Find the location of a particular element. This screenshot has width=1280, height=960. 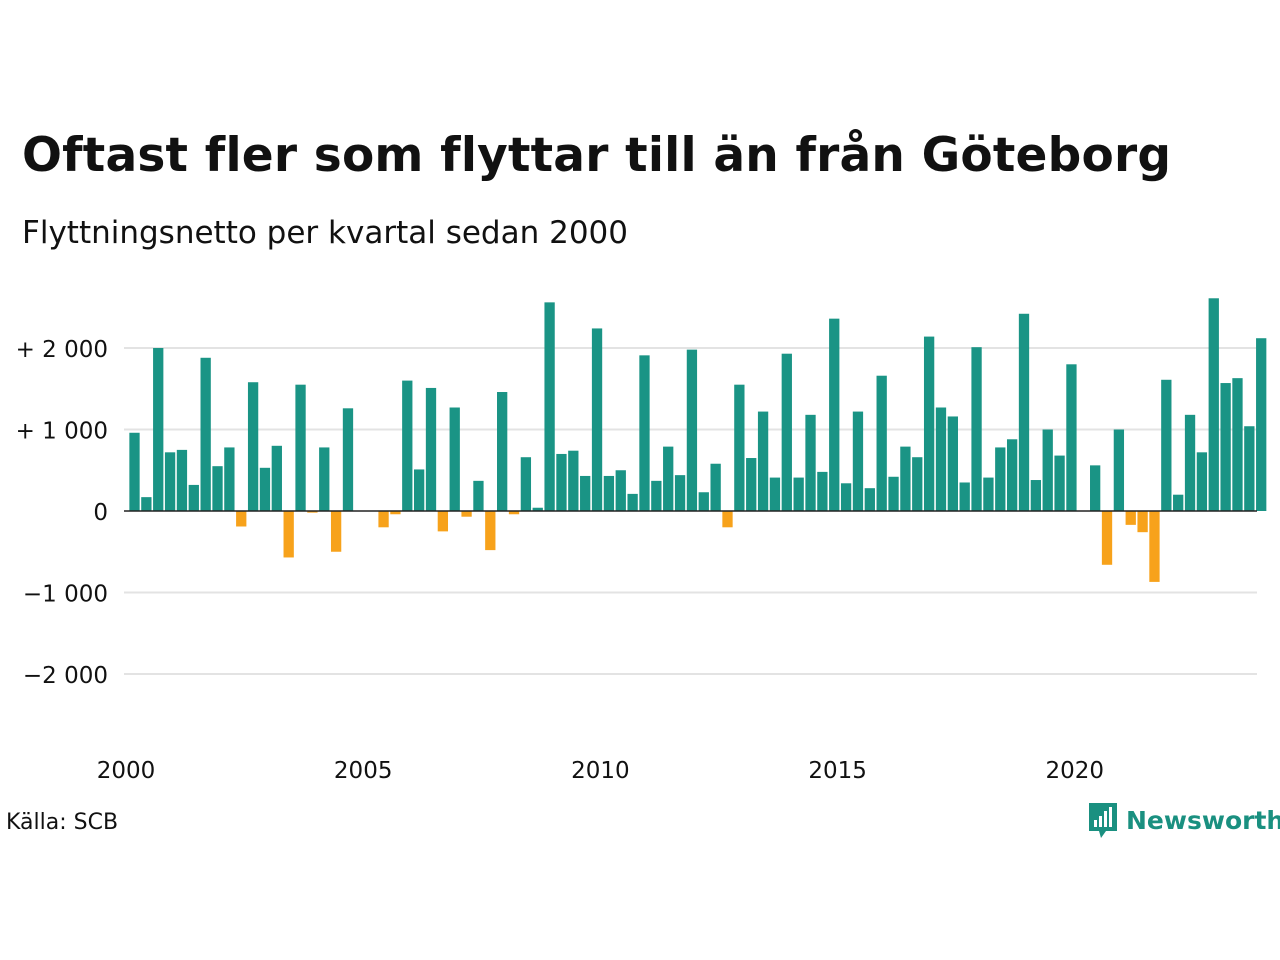

x-tick-label: 2005 is located at coordinates (363, 771).